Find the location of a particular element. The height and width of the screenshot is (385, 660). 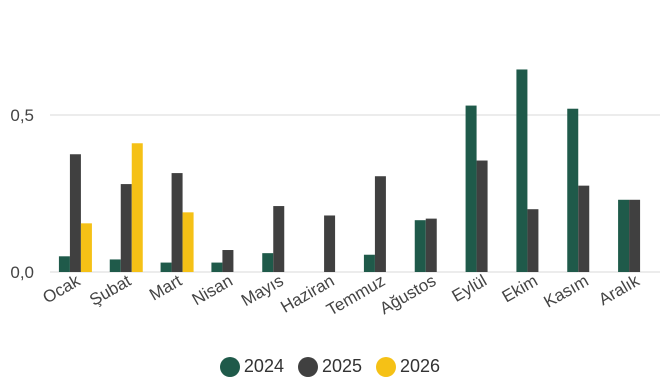

bar-2025-Ağustos is located at coordinates (431, 245).